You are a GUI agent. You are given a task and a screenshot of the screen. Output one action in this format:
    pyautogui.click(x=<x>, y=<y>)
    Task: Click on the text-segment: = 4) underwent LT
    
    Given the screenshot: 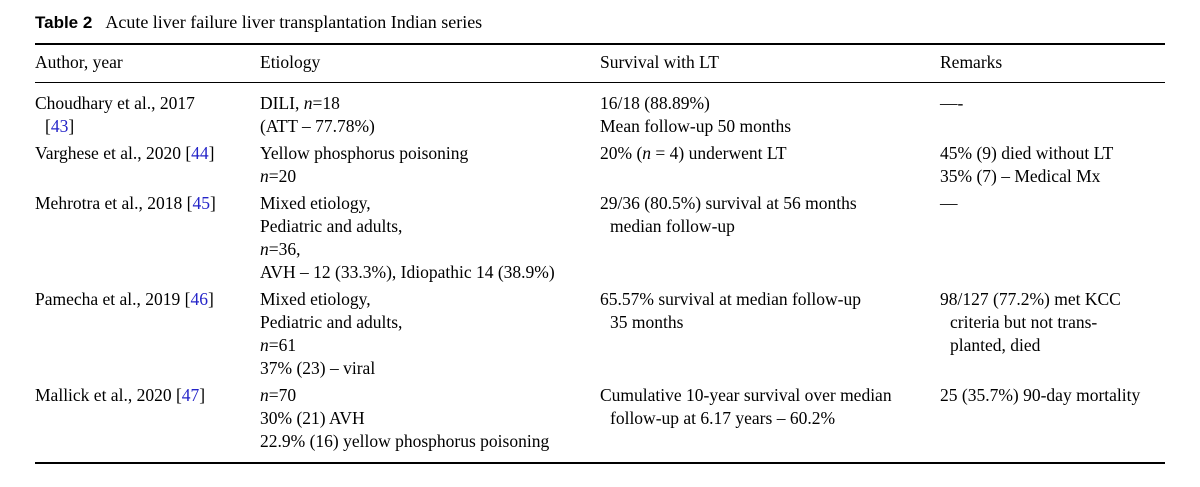 What is the action you would take?
    pyautogui.click(x=719, y=153)
    